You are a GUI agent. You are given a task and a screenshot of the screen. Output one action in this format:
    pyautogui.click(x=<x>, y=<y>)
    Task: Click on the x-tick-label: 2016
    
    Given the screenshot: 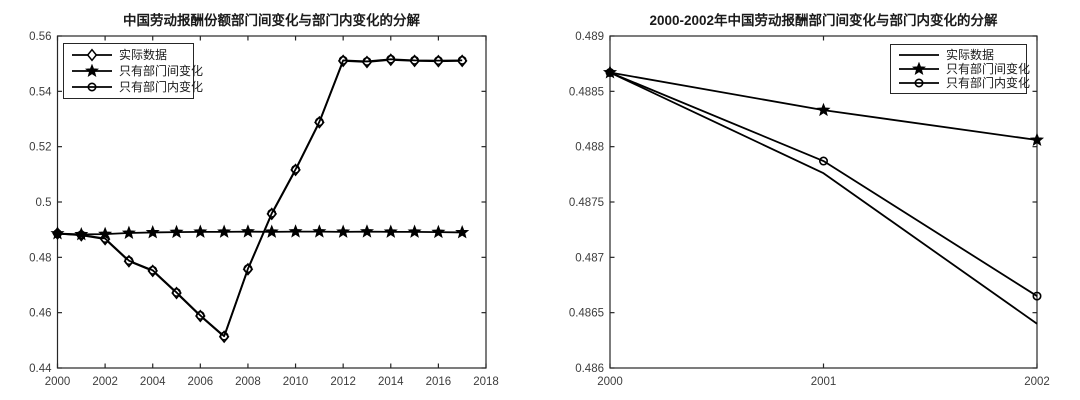 What is the action you would take?
    pyautogui.click(x=439, y=382)
    